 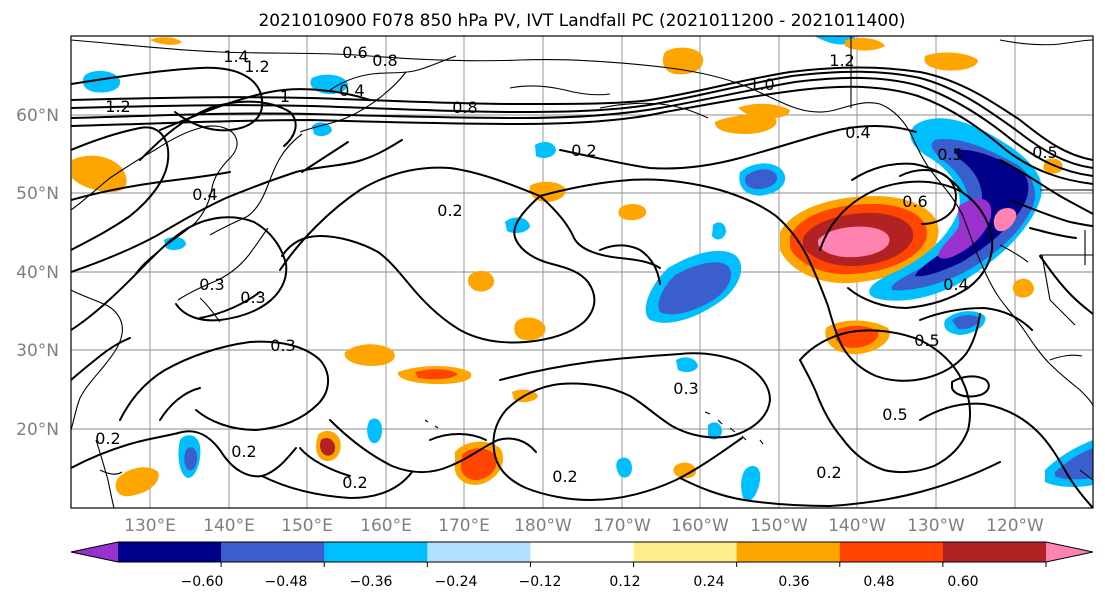 I want to click on colorbar-tick-label: −0.24, so click(x=456, y=582).